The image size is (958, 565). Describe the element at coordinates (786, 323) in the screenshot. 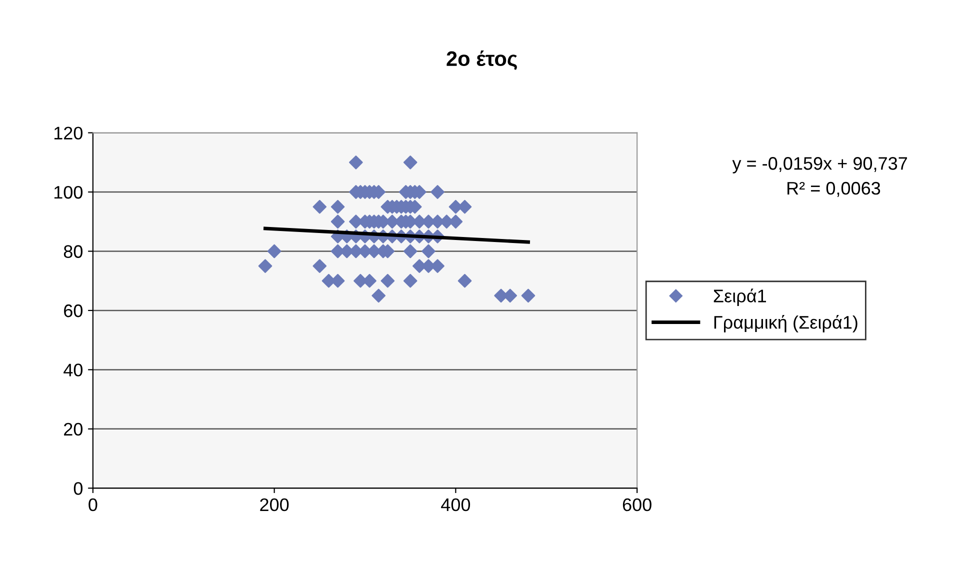

I see `legend-label: Γραμμική (Σειρά1)` at that location.